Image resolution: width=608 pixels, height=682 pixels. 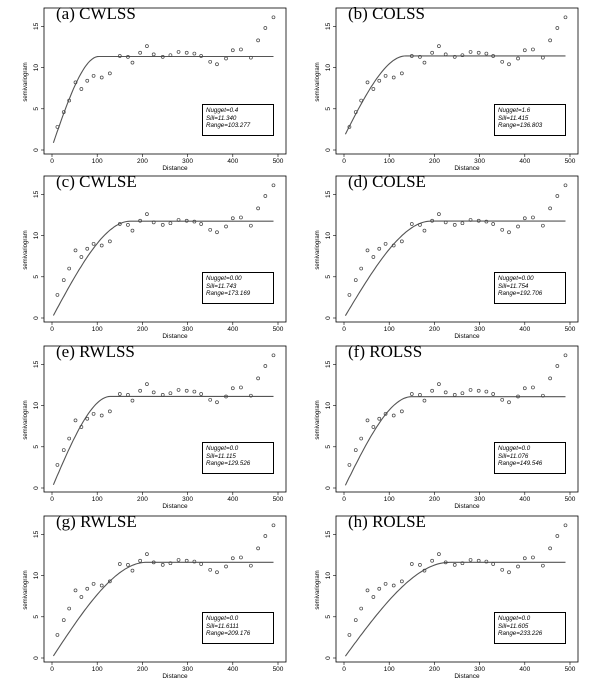 I want to click on fit-parameters-box: Nugget=0.00 Sill=11.754 Range=192.706, so click(x=530, y=288).